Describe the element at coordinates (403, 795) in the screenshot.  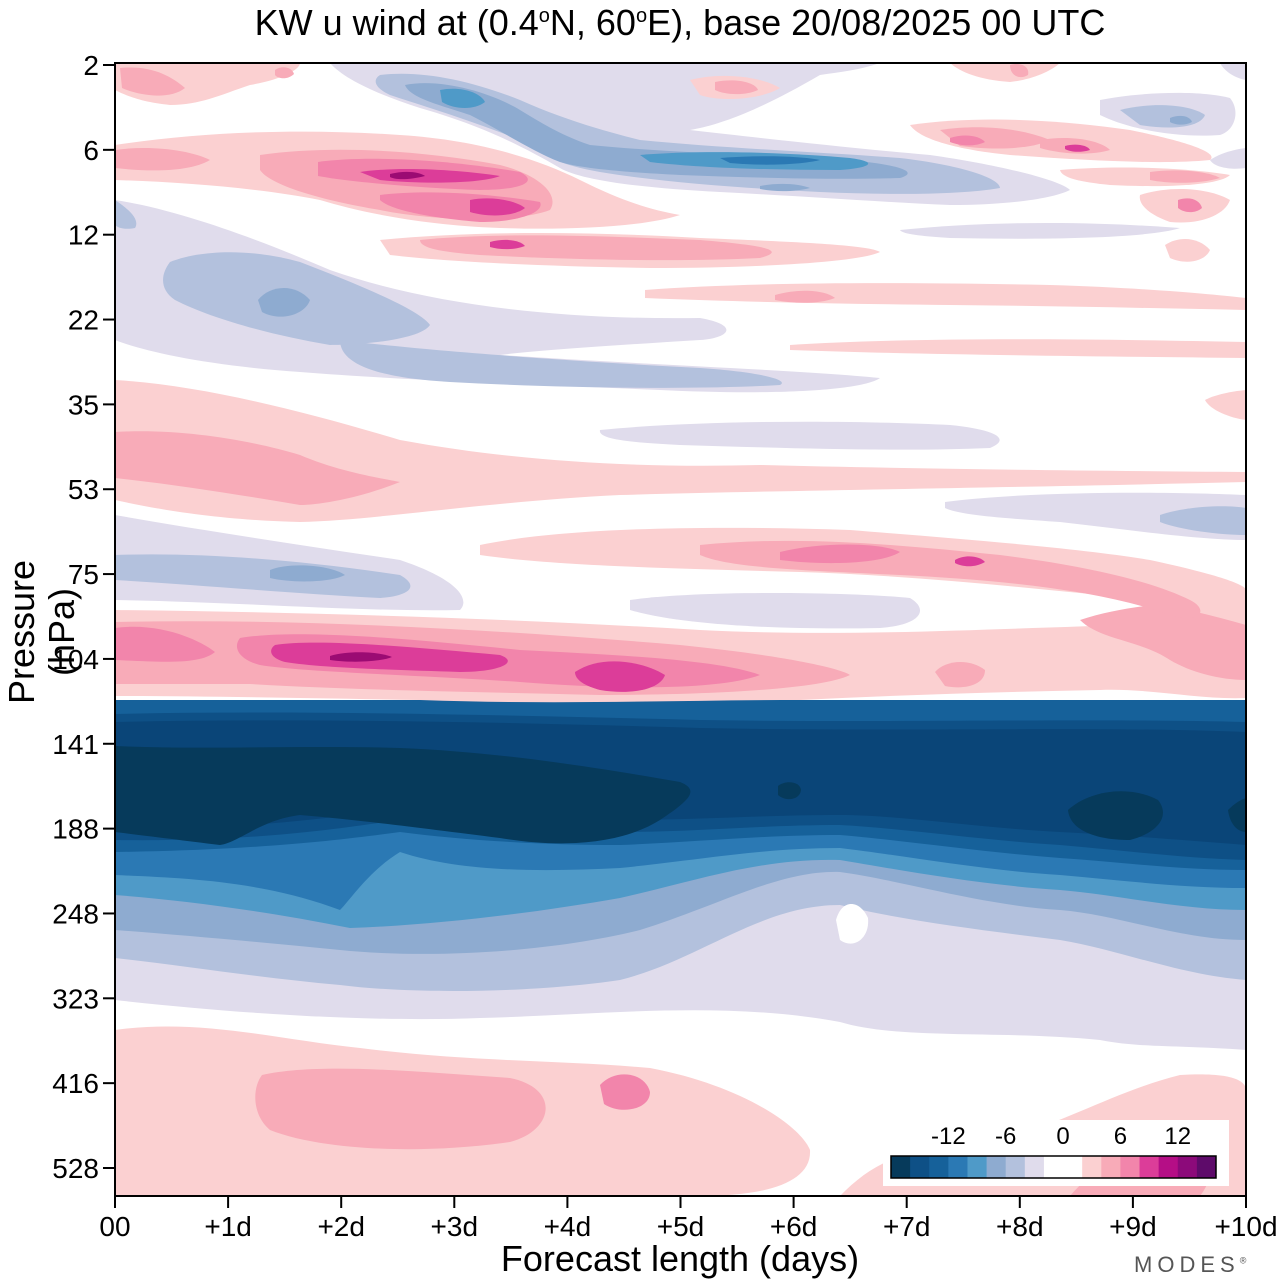
I see `fill-jet-core` at that location.